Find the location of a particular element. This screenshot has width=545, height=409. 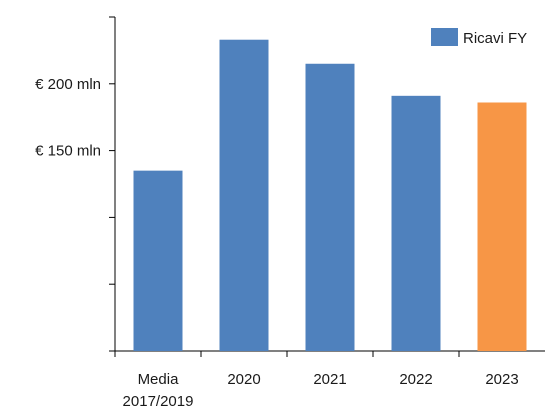

y-tick-label: € 200 mln is located at coordinates (68, 84).